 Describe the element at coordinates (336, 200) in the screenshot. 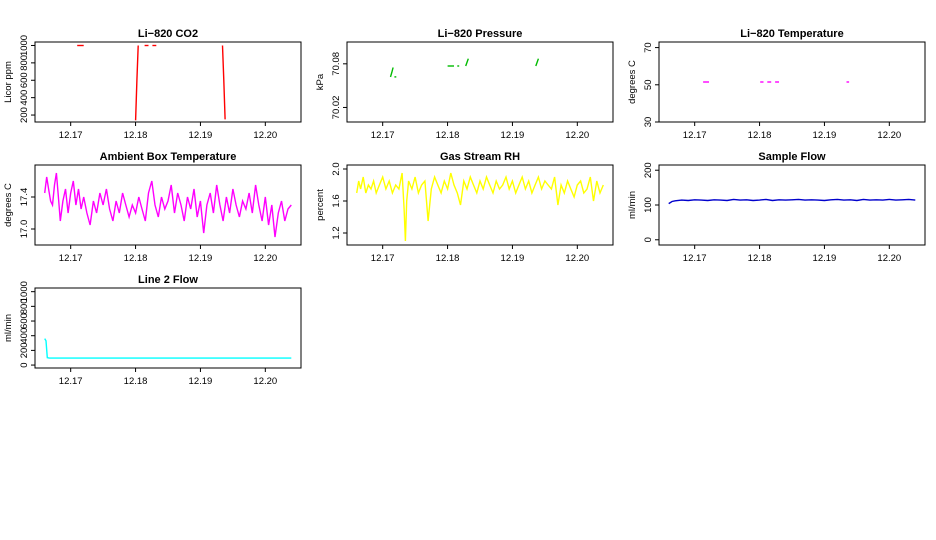

I see `y-tick-label: 1.6` at that location.